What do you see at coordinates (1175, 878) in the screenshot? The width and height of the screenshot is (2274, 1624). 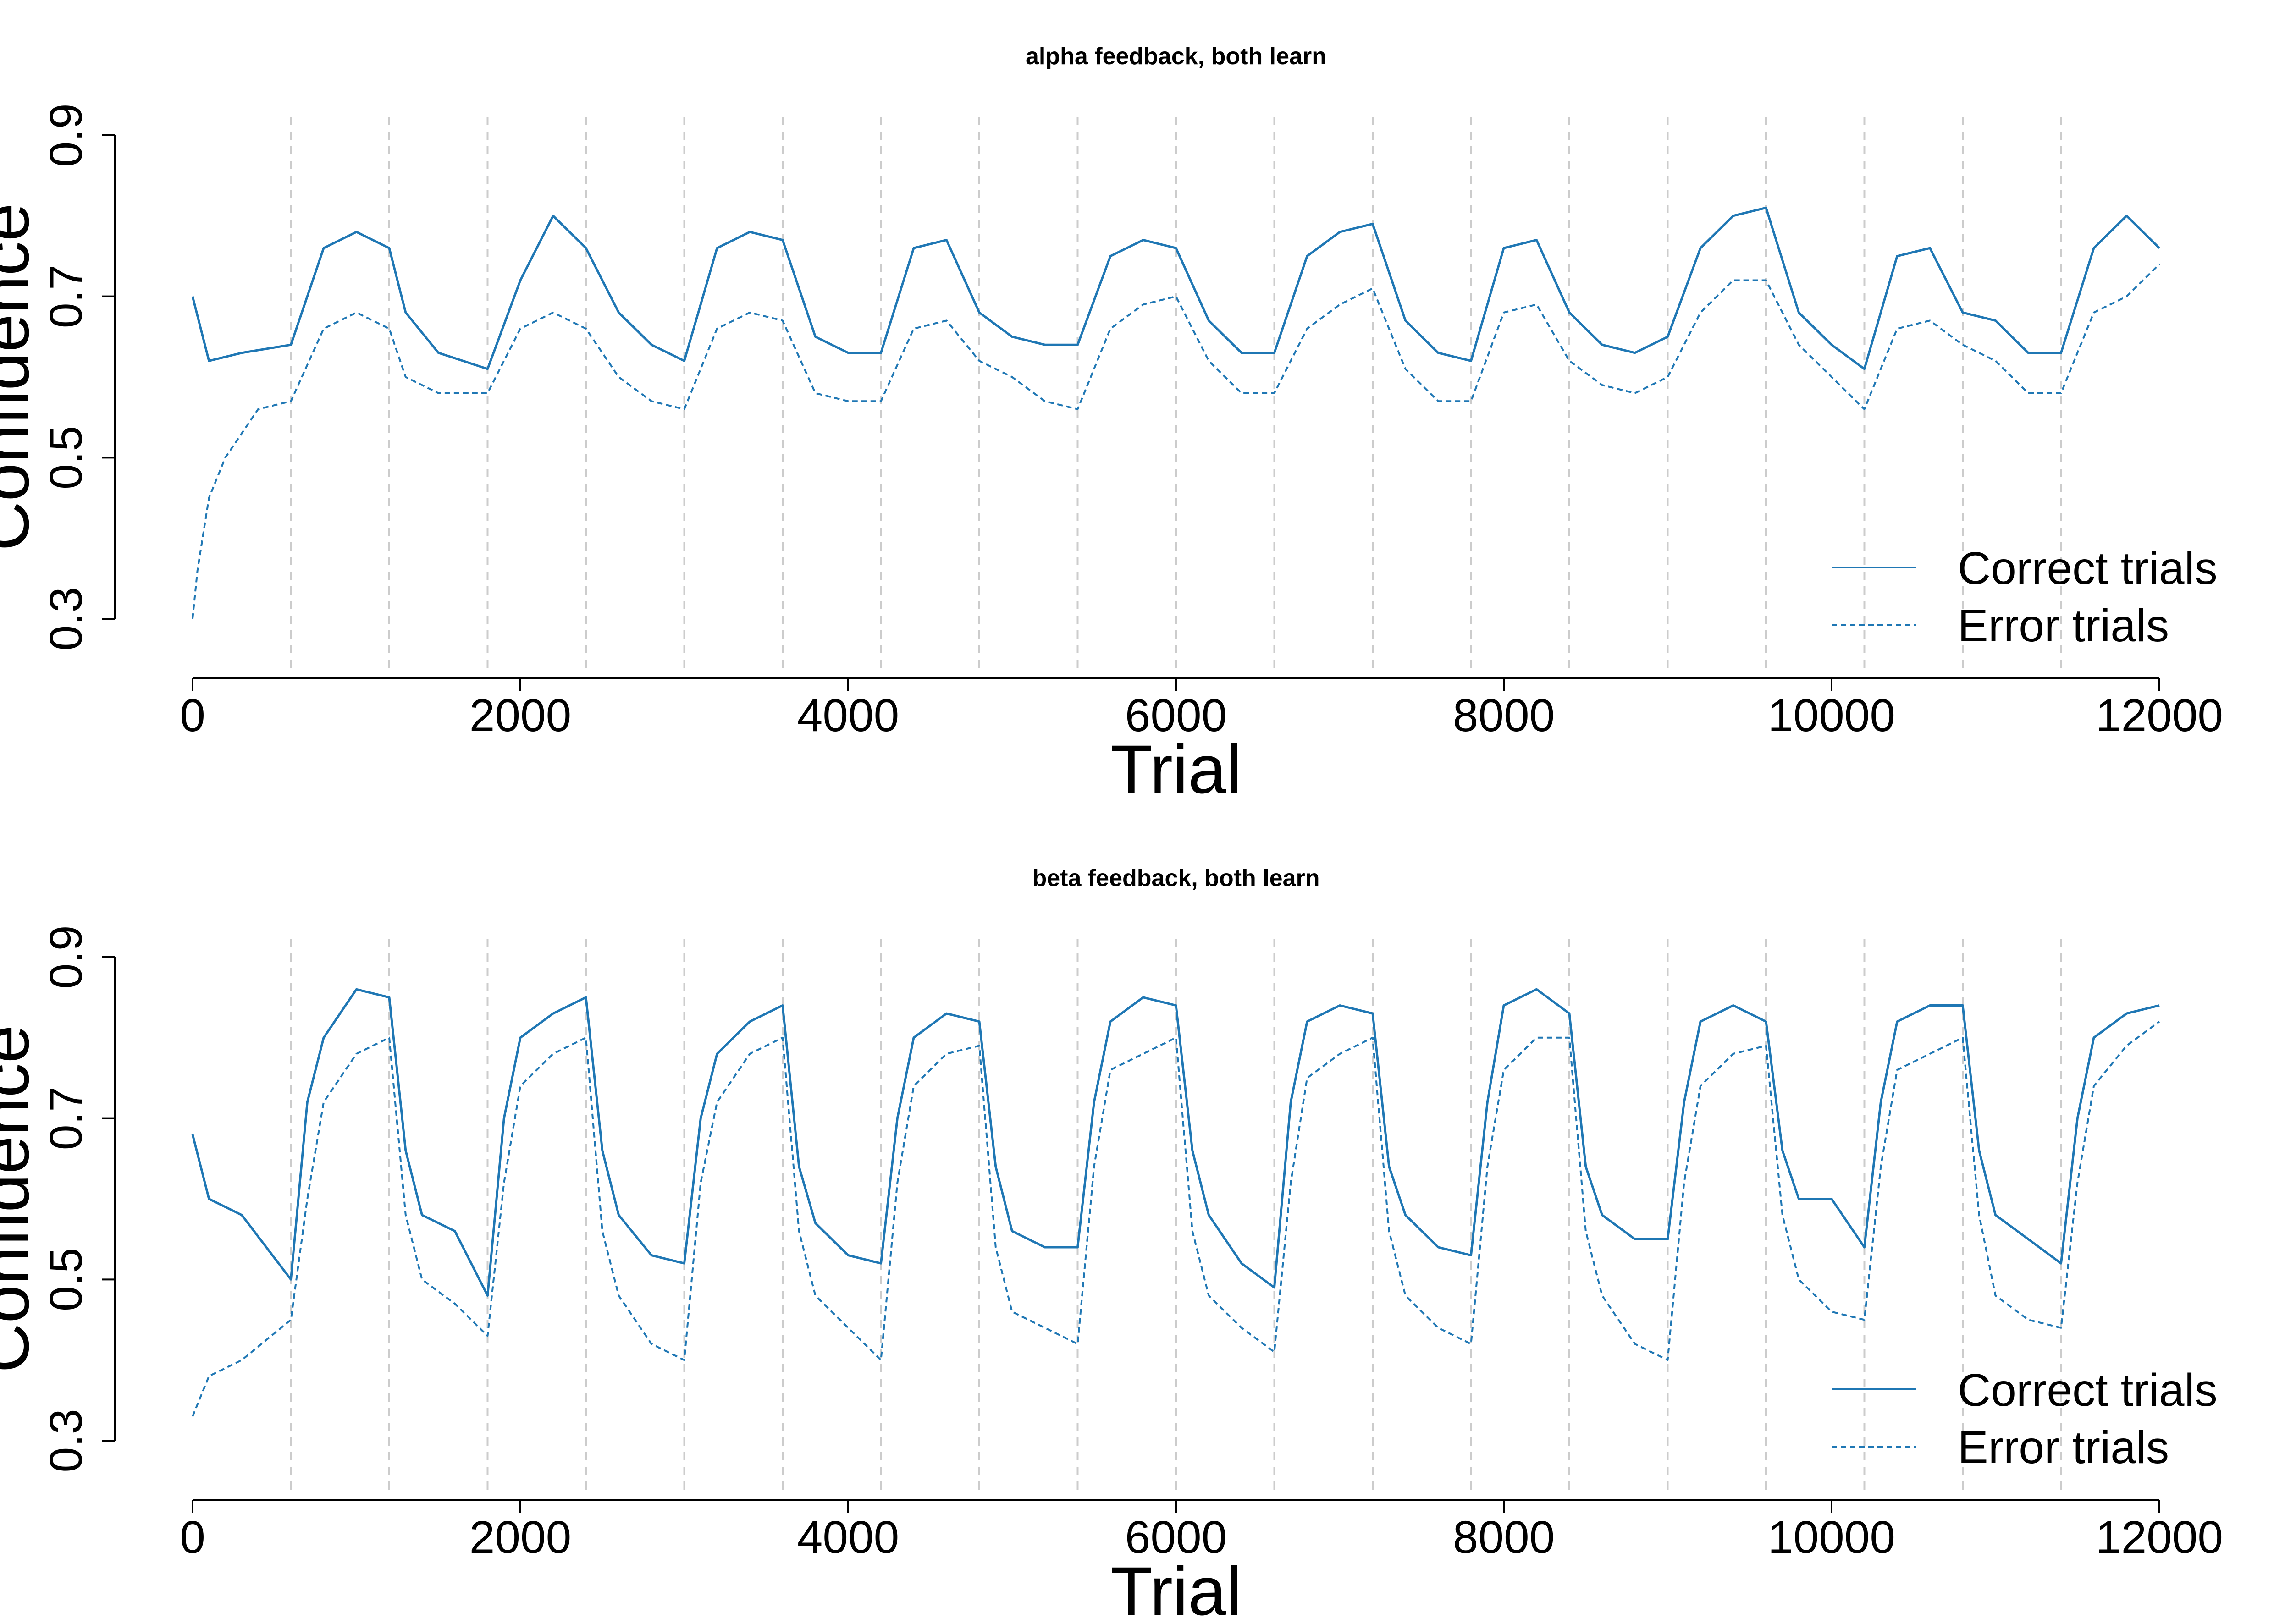 I see `chart-title: beta feedback, both learn` at bounding box center [1175, 878].